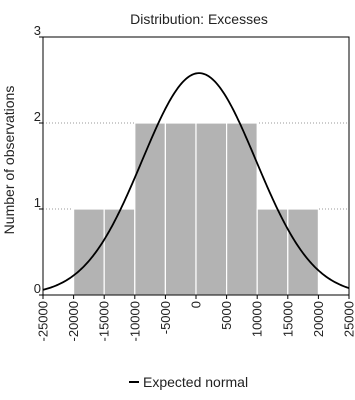  What do you see at coordinates (37, 30) in the screenshot?
I see `y-tick-label: 3` at bounding box center [37, 30].